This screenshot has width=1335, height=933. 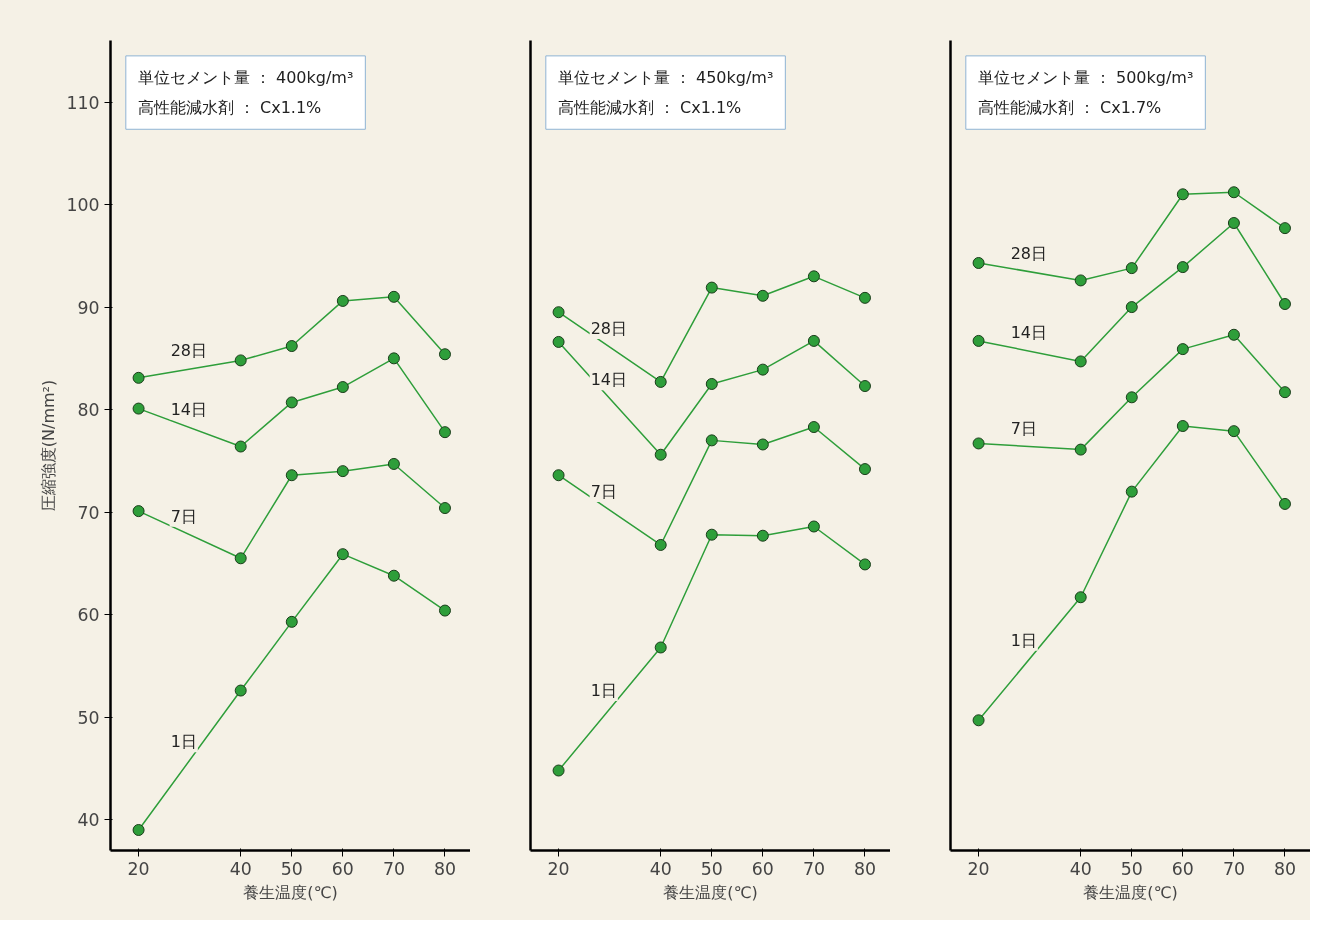 What do you see at coordinates (138, 868) in the screenshot?
I see `x-tick-label: 20` at bounding box center [138, 868].